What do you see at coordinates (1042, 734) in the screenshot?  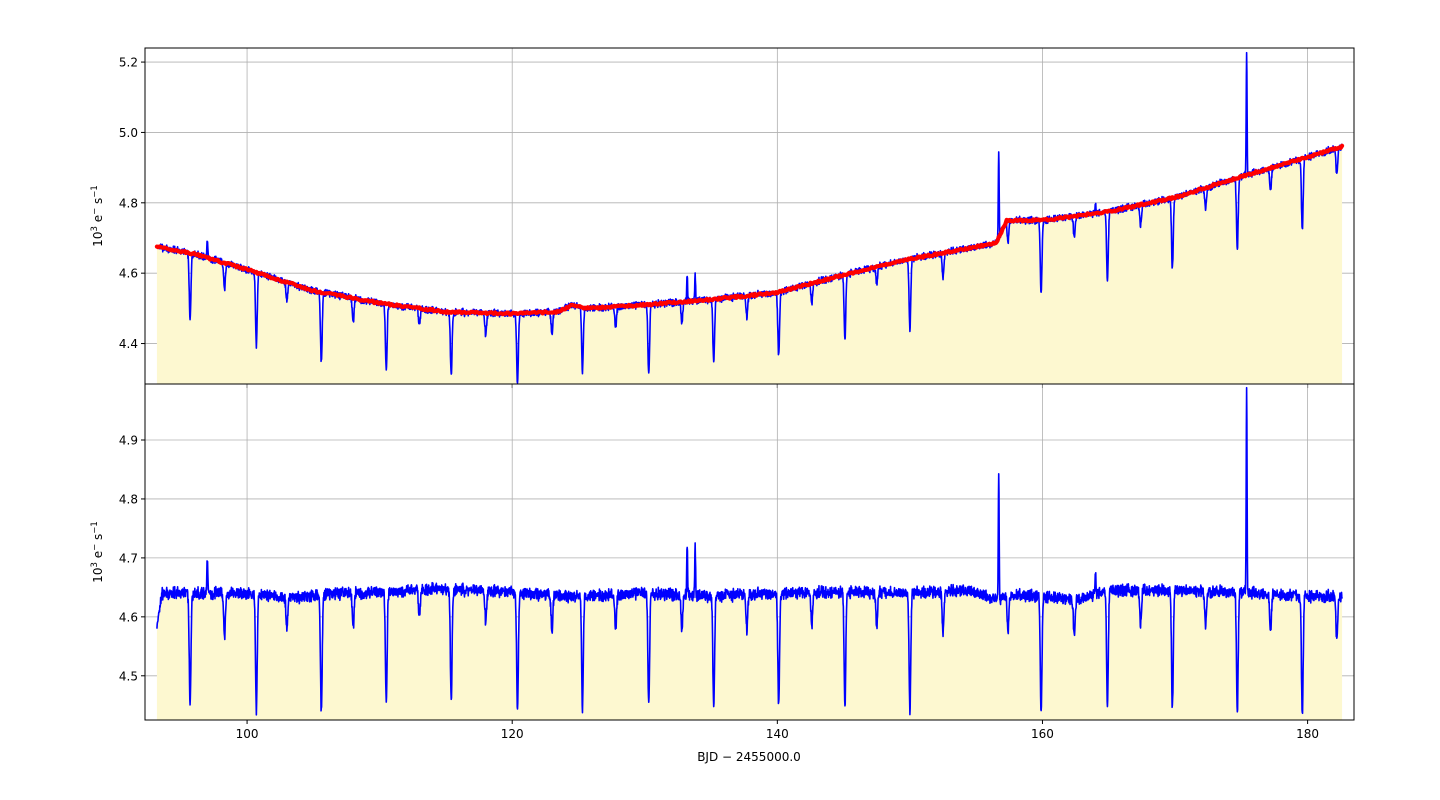 I see `x-tick-label: 160` at bounding box center [1042, 734].